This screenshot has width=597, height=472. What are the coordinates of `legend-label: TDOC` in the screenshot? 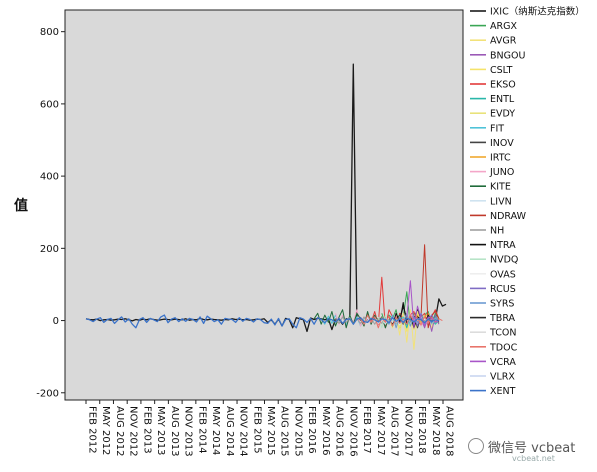 It's located at (503, 347).